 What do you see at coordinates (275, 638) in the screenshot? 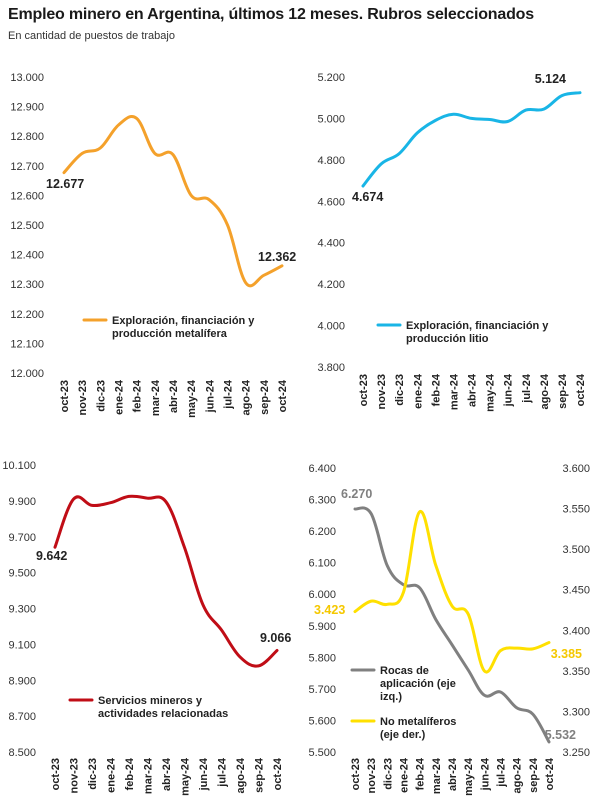
I see `last-value-label: 9.066` at bounding box center [275, 638].